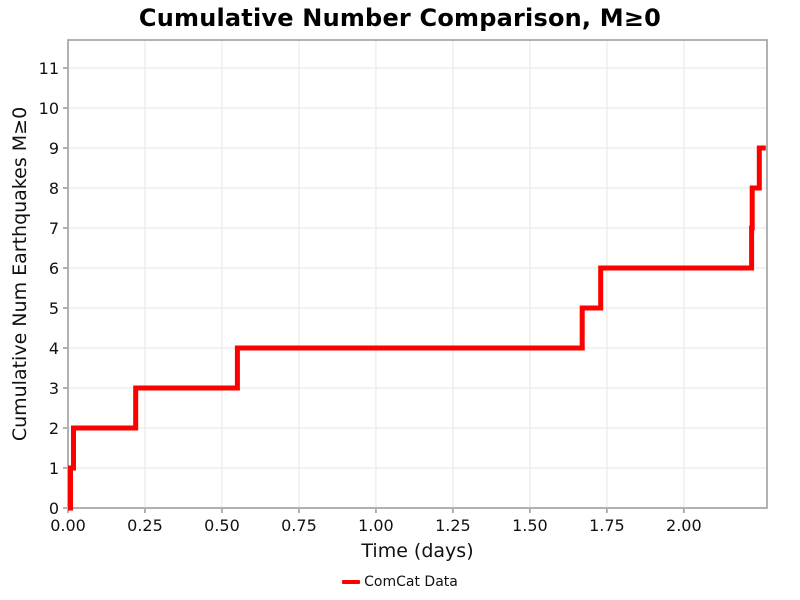  What do you see at coordinates (54, 228) in the screenshot?
I see `y-tick-label: 7` at bounding box center [54, 228].